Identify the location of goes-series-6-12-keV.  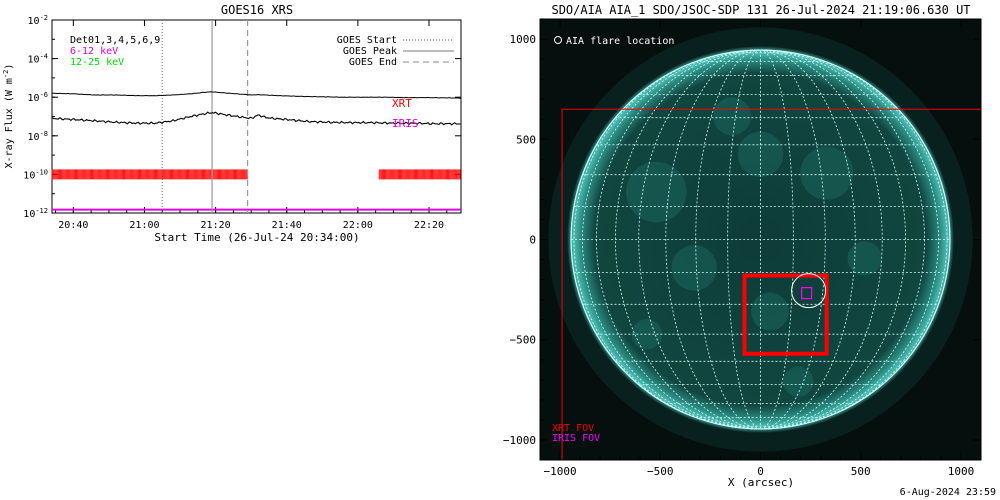
(257, 95).